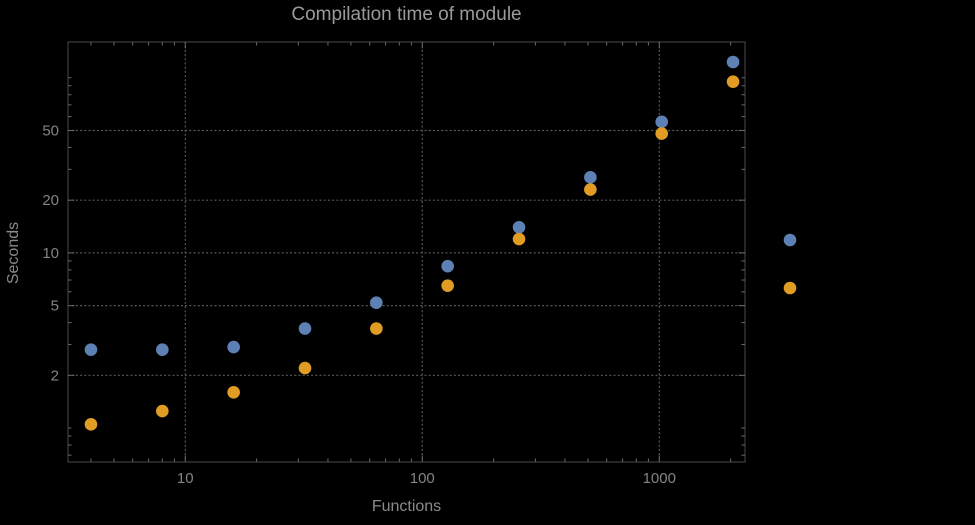 This screenshot has height=525, width=975. What do you see at coordinates (790, 240) in the screenshot?
I see `legend-marker-series-1-blue` at bounding box center [790, 240].